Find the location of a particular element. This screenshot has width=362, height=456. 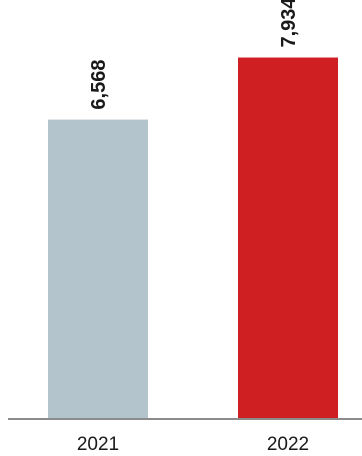

x-tick-labels-group: 2021 2022 is located at coordinates (193, 444).